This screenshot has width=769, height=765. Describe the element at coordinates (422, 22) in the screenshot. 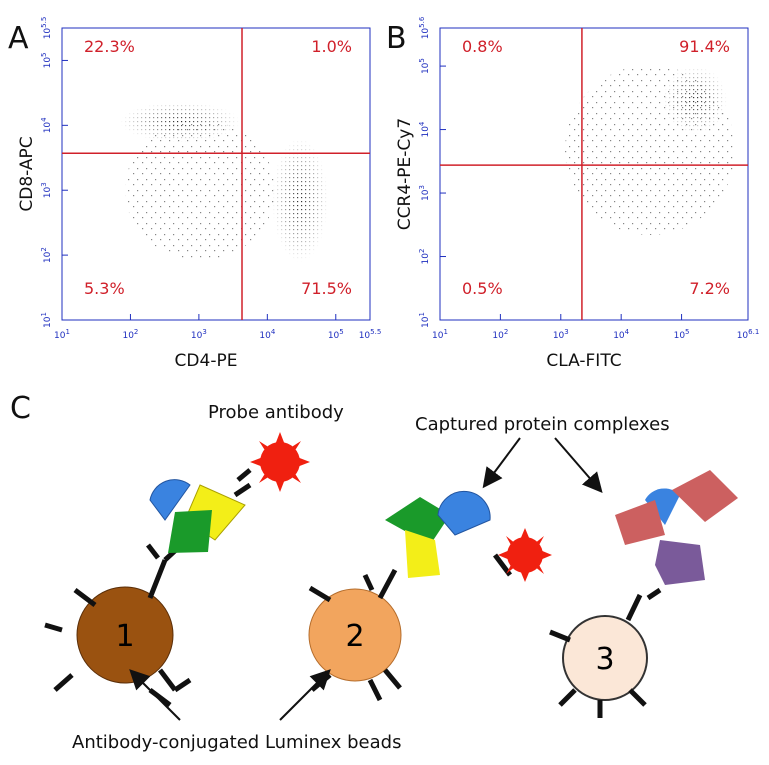

I see `tick-exponent: 5.6` at that location.